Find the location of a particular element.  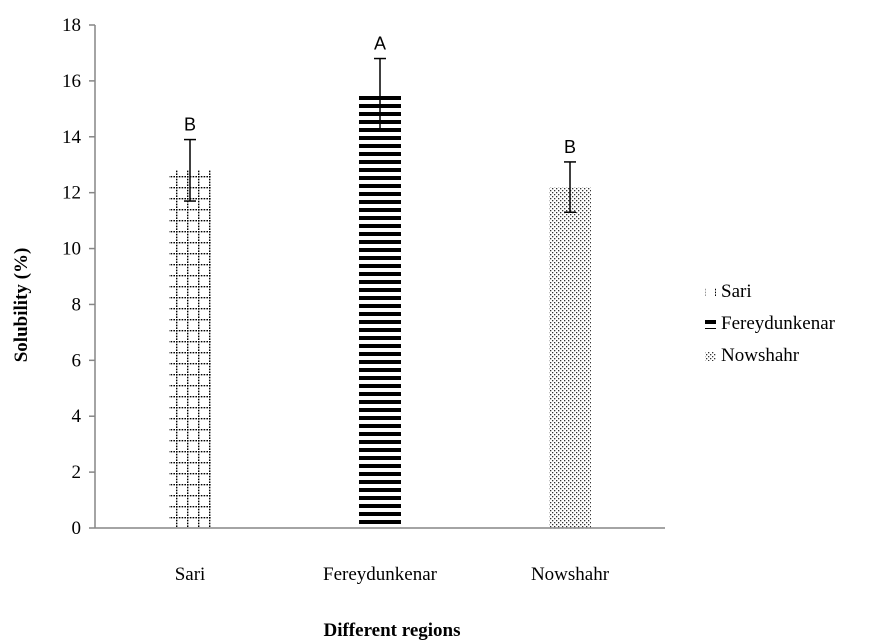

x-axis-tick-labels: Sari Fereydunkenar Nowshahr is located at coordinates (392, 574).